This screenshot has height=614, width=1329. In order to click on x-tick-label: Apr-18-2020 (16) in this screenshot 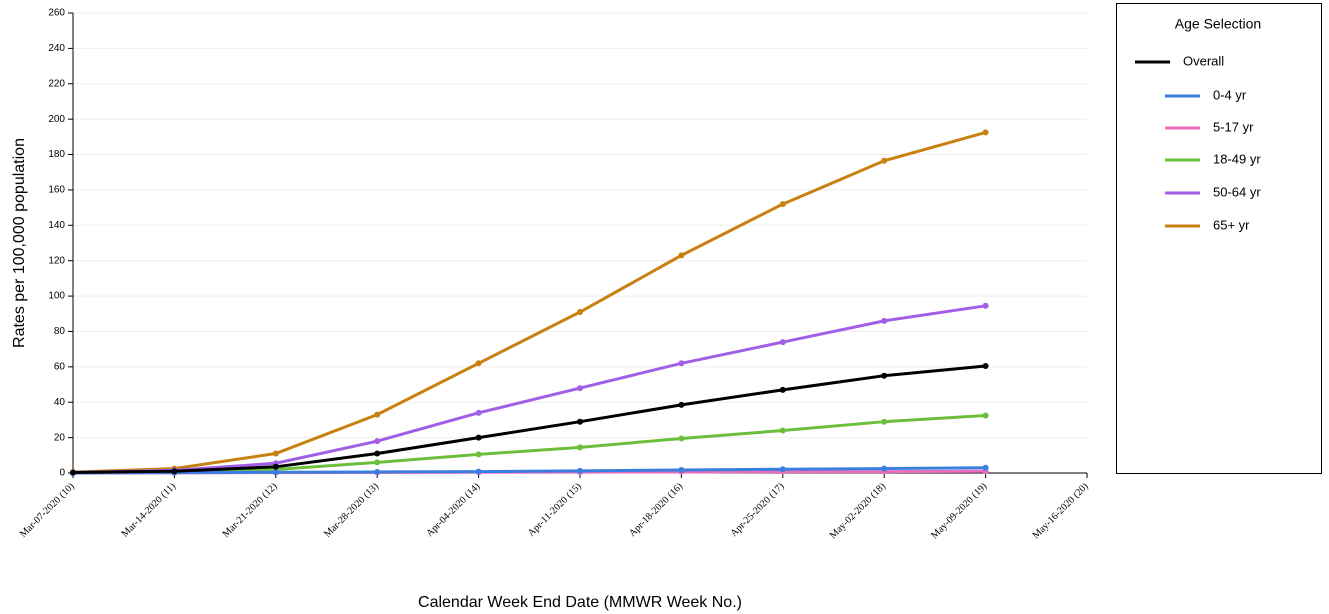, I will do `click(656, 510)`.